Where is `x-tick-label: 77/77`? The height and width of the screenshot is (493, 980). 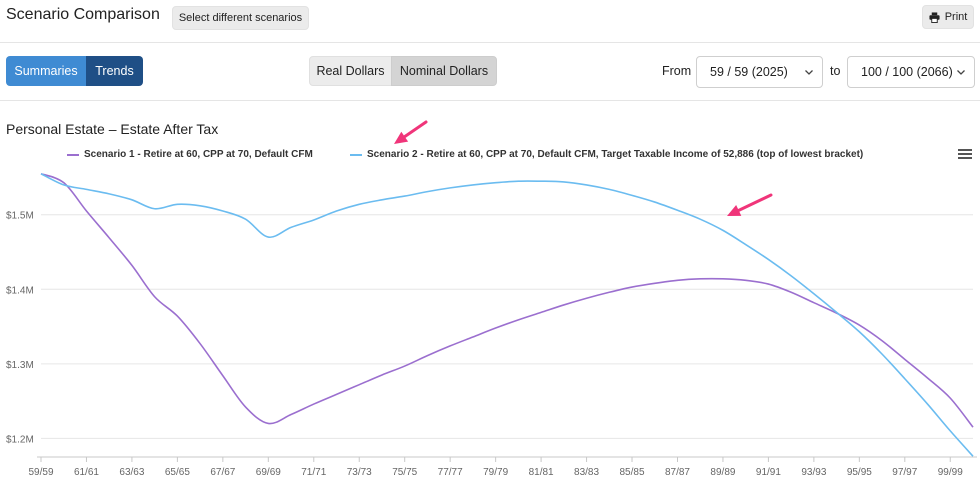
x-tick-label: 77/77 is located at coordinates (450, 472).